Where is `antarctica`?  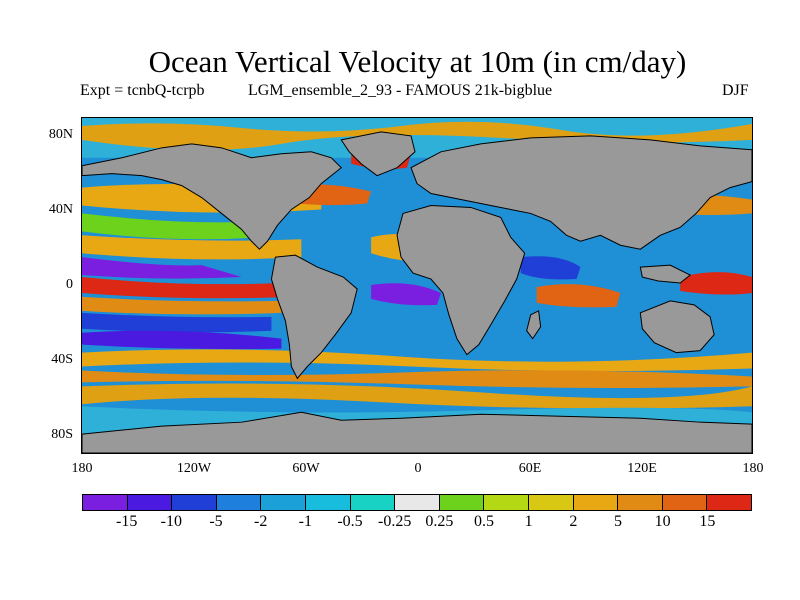 antarctica is located at coordinates (417, 432).